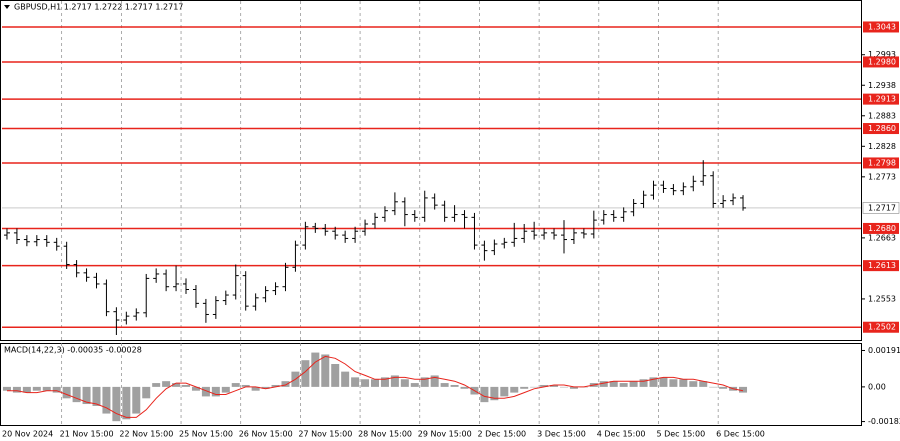 The width and height of the screenshot is (900, 441). What do you see at coordinates (325, 434) in the screenshot?
I see `x-tick-label: 27 Nov 15:00` at bounding box center [325, 434].